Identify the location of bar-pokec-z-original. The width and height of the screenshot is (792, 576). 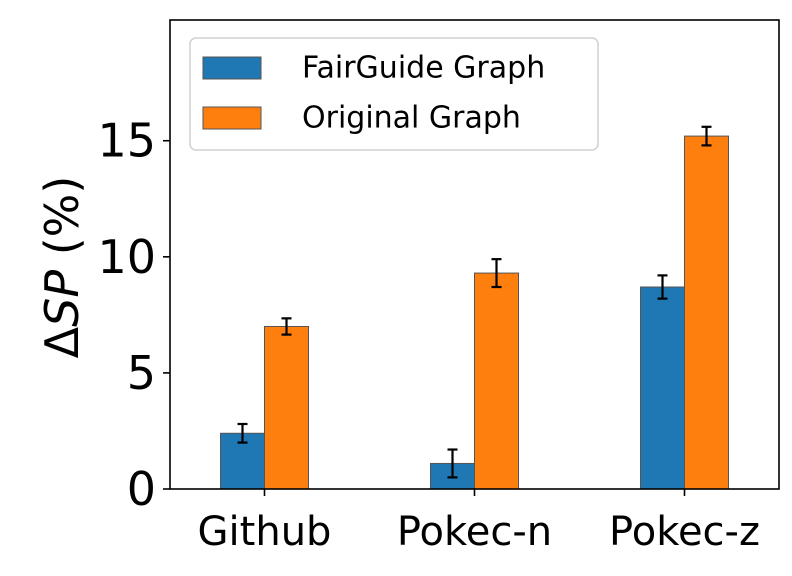
(706, 312).